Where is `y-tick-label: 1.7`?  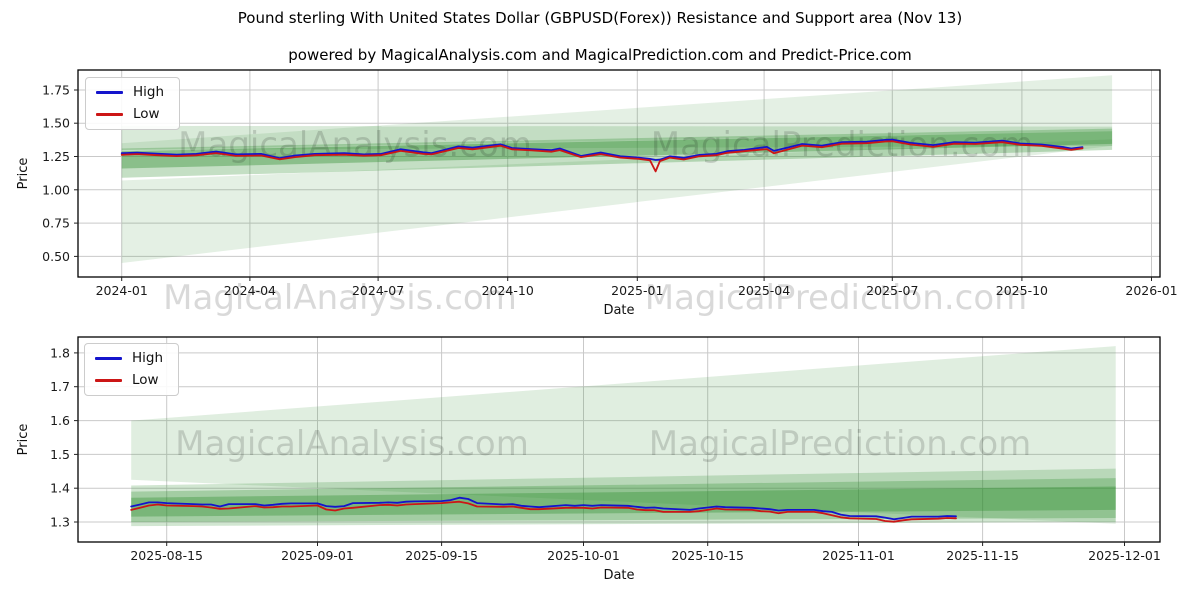 y-tick-label: 1.7 is located at coordinates (60, 386).